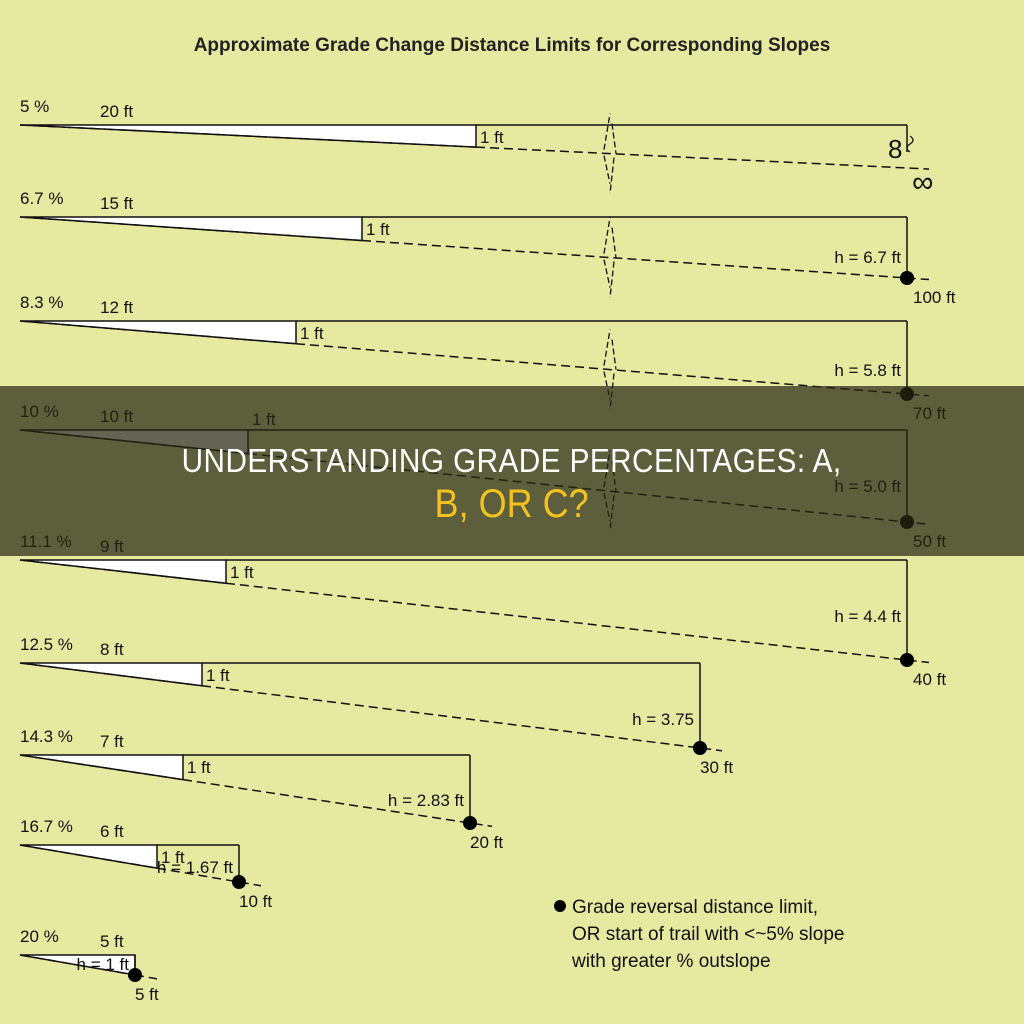  Describe the element at coordinates (512, 504) in the screenshot. I see `overlay-title-line-2: B, OR C?` at that location.